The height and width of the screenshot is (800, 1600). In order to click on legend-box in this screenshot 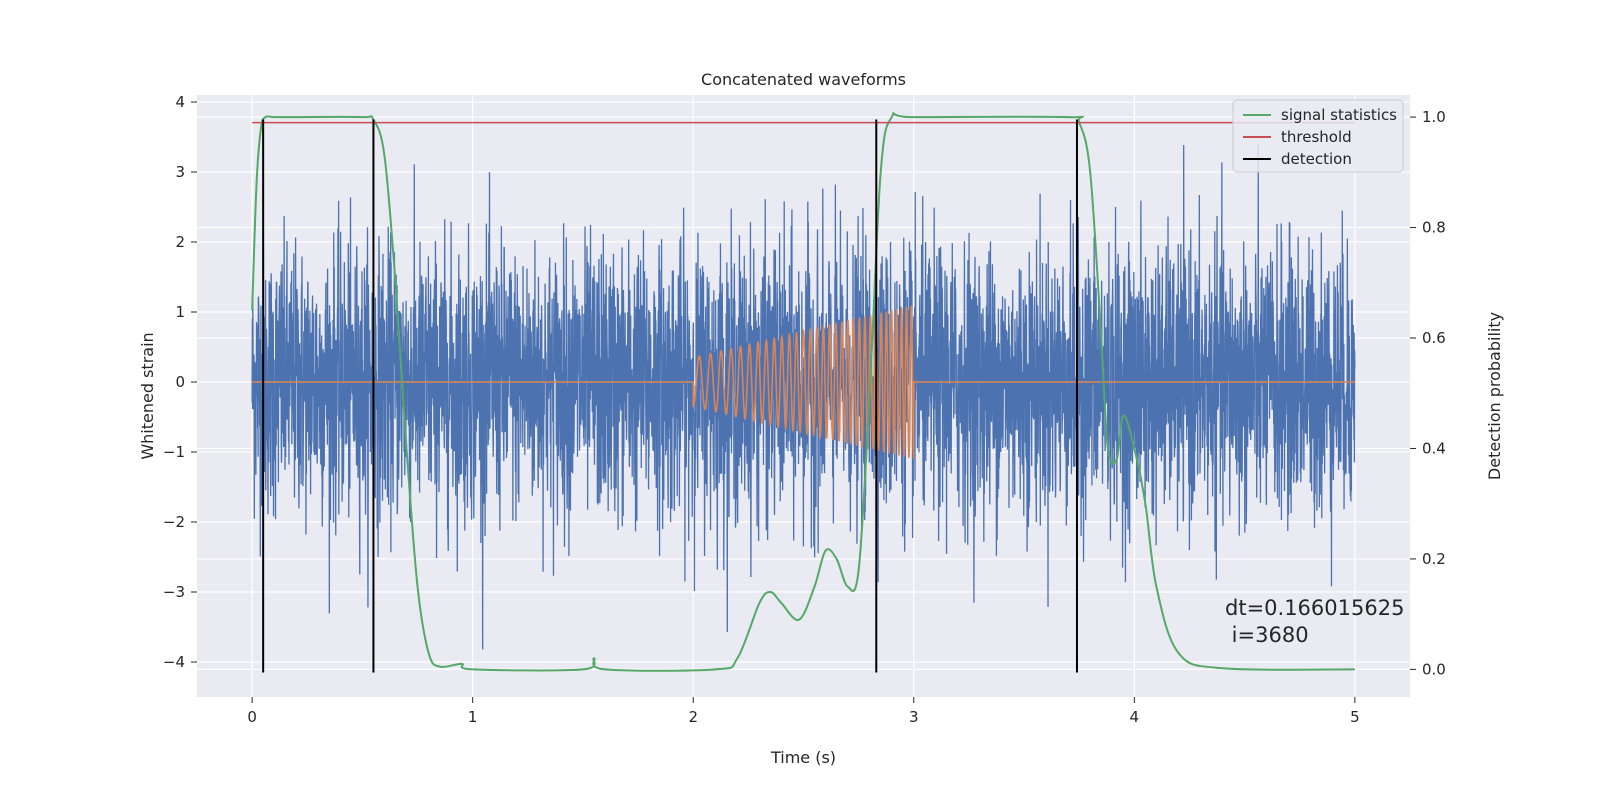, I will do `click(1318, 136)`.